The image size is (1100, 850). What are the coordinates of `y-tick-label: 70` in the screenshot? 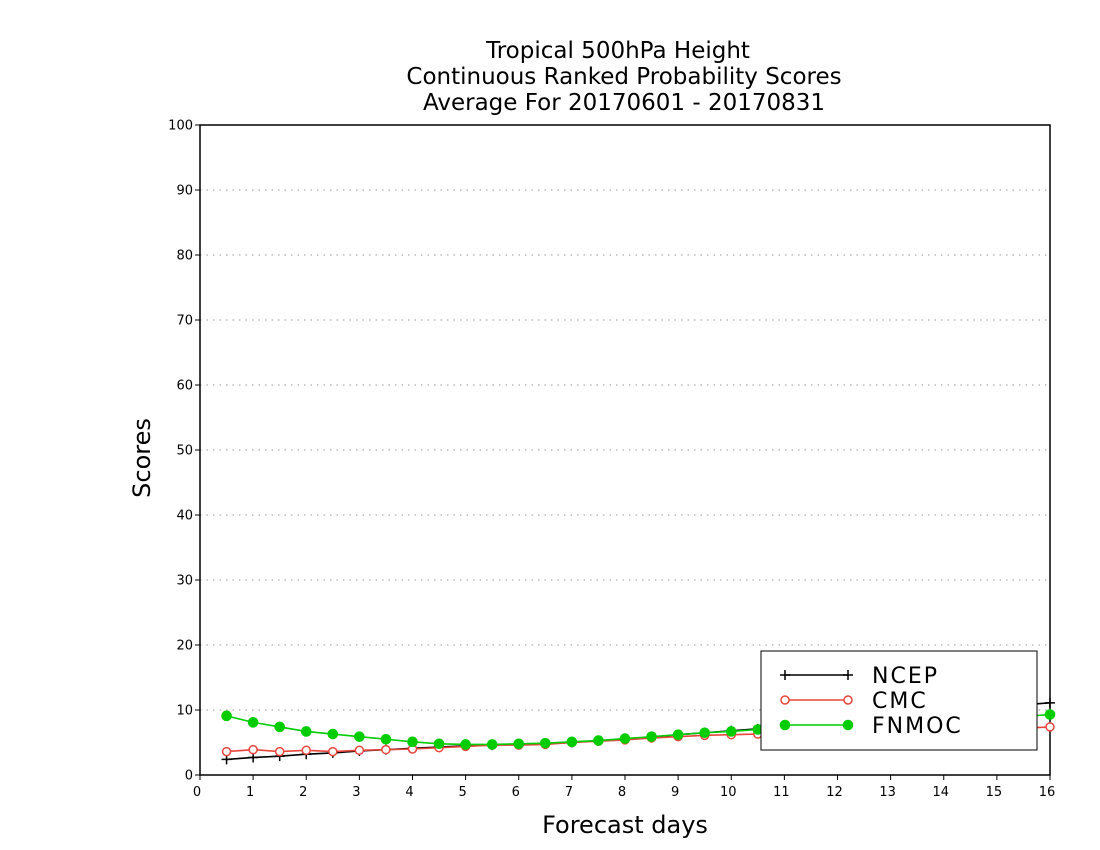 It's located at (184, 321).